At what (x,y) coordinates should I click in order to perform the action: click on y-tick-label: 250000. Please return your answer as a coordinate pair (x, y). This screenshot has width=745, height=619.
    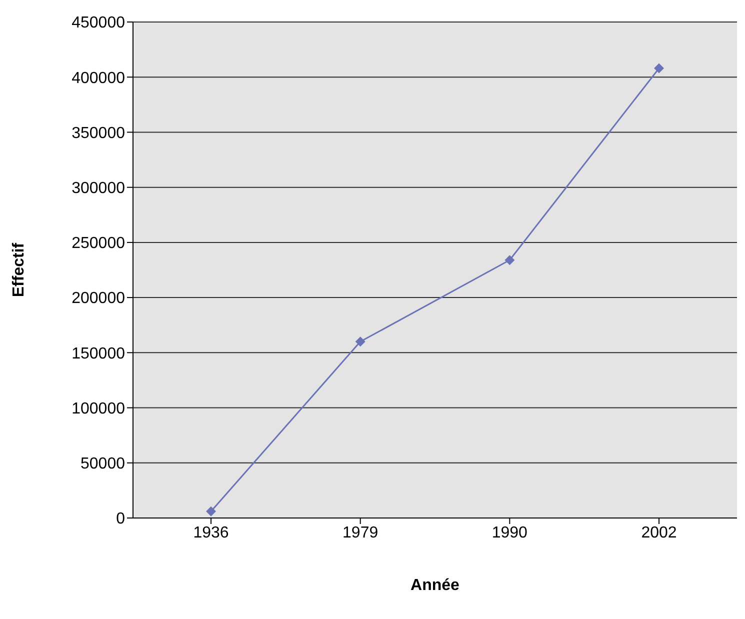
    Looking at the image, I should click on (99, 243).